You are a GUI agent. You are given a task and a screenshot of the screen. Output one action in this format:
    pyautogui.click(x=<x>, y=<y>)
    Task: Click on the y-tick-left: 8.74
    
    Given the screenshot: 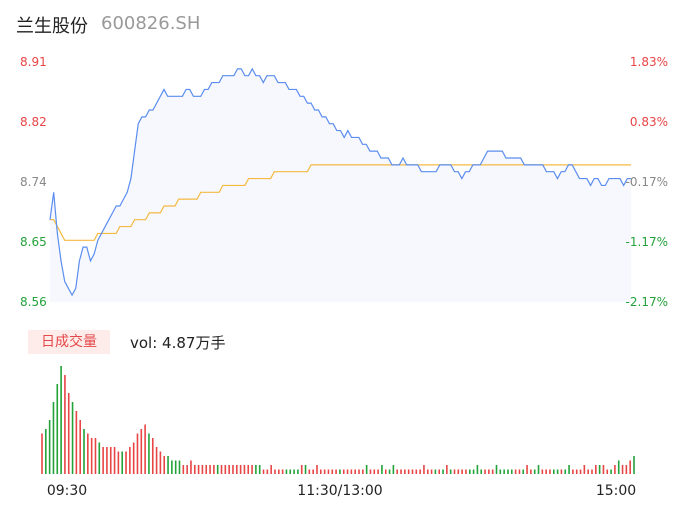 What is the action you would take?
    pyautogui.click(x=33, y=182)
    